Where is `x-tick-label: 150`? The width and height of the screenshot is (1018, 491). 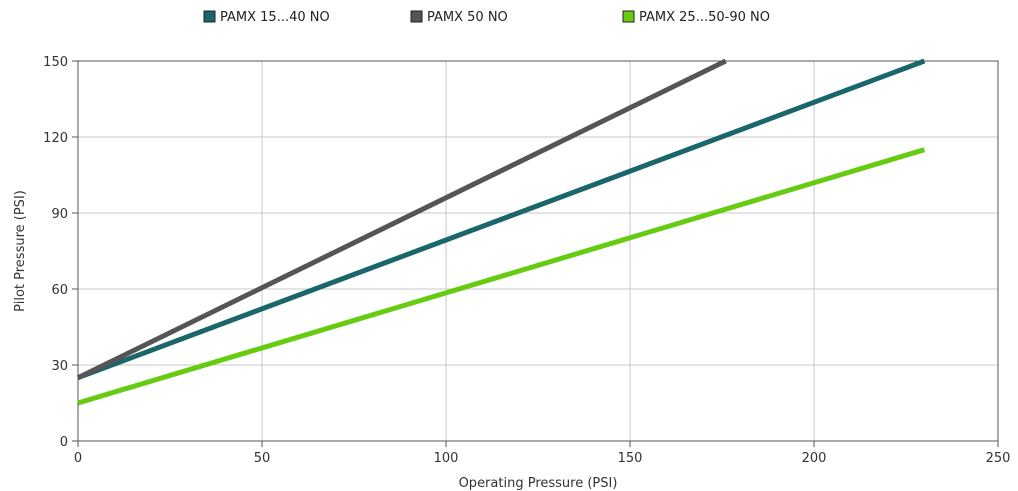
x-tick-label: 150 is located at coordinates (630, 458).